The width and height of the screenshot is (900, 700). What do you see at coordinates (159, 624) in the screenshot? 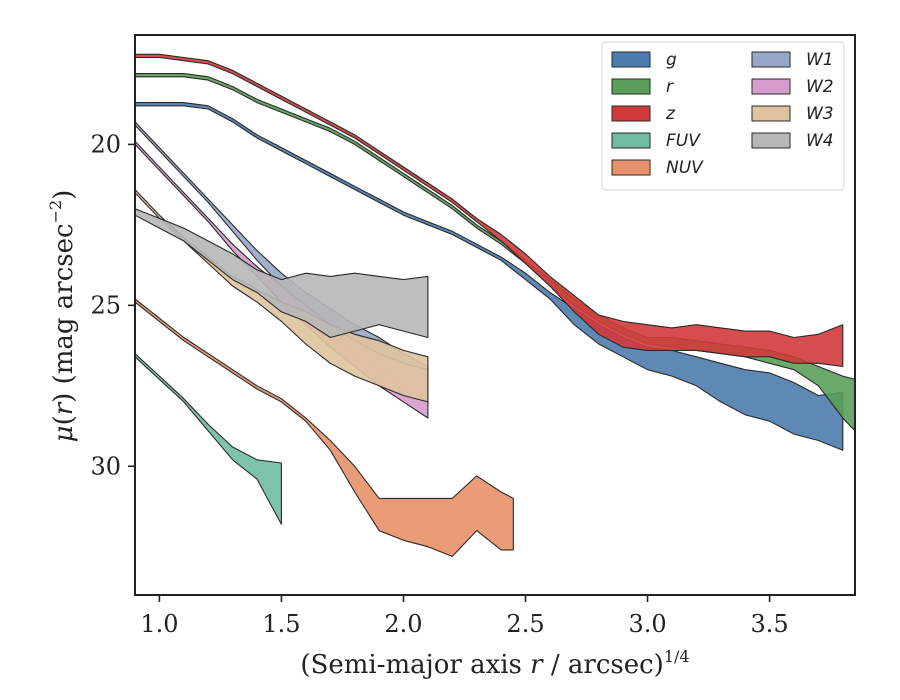
I see `x-tick-label: 1.0` at bounding box center [159, 624].